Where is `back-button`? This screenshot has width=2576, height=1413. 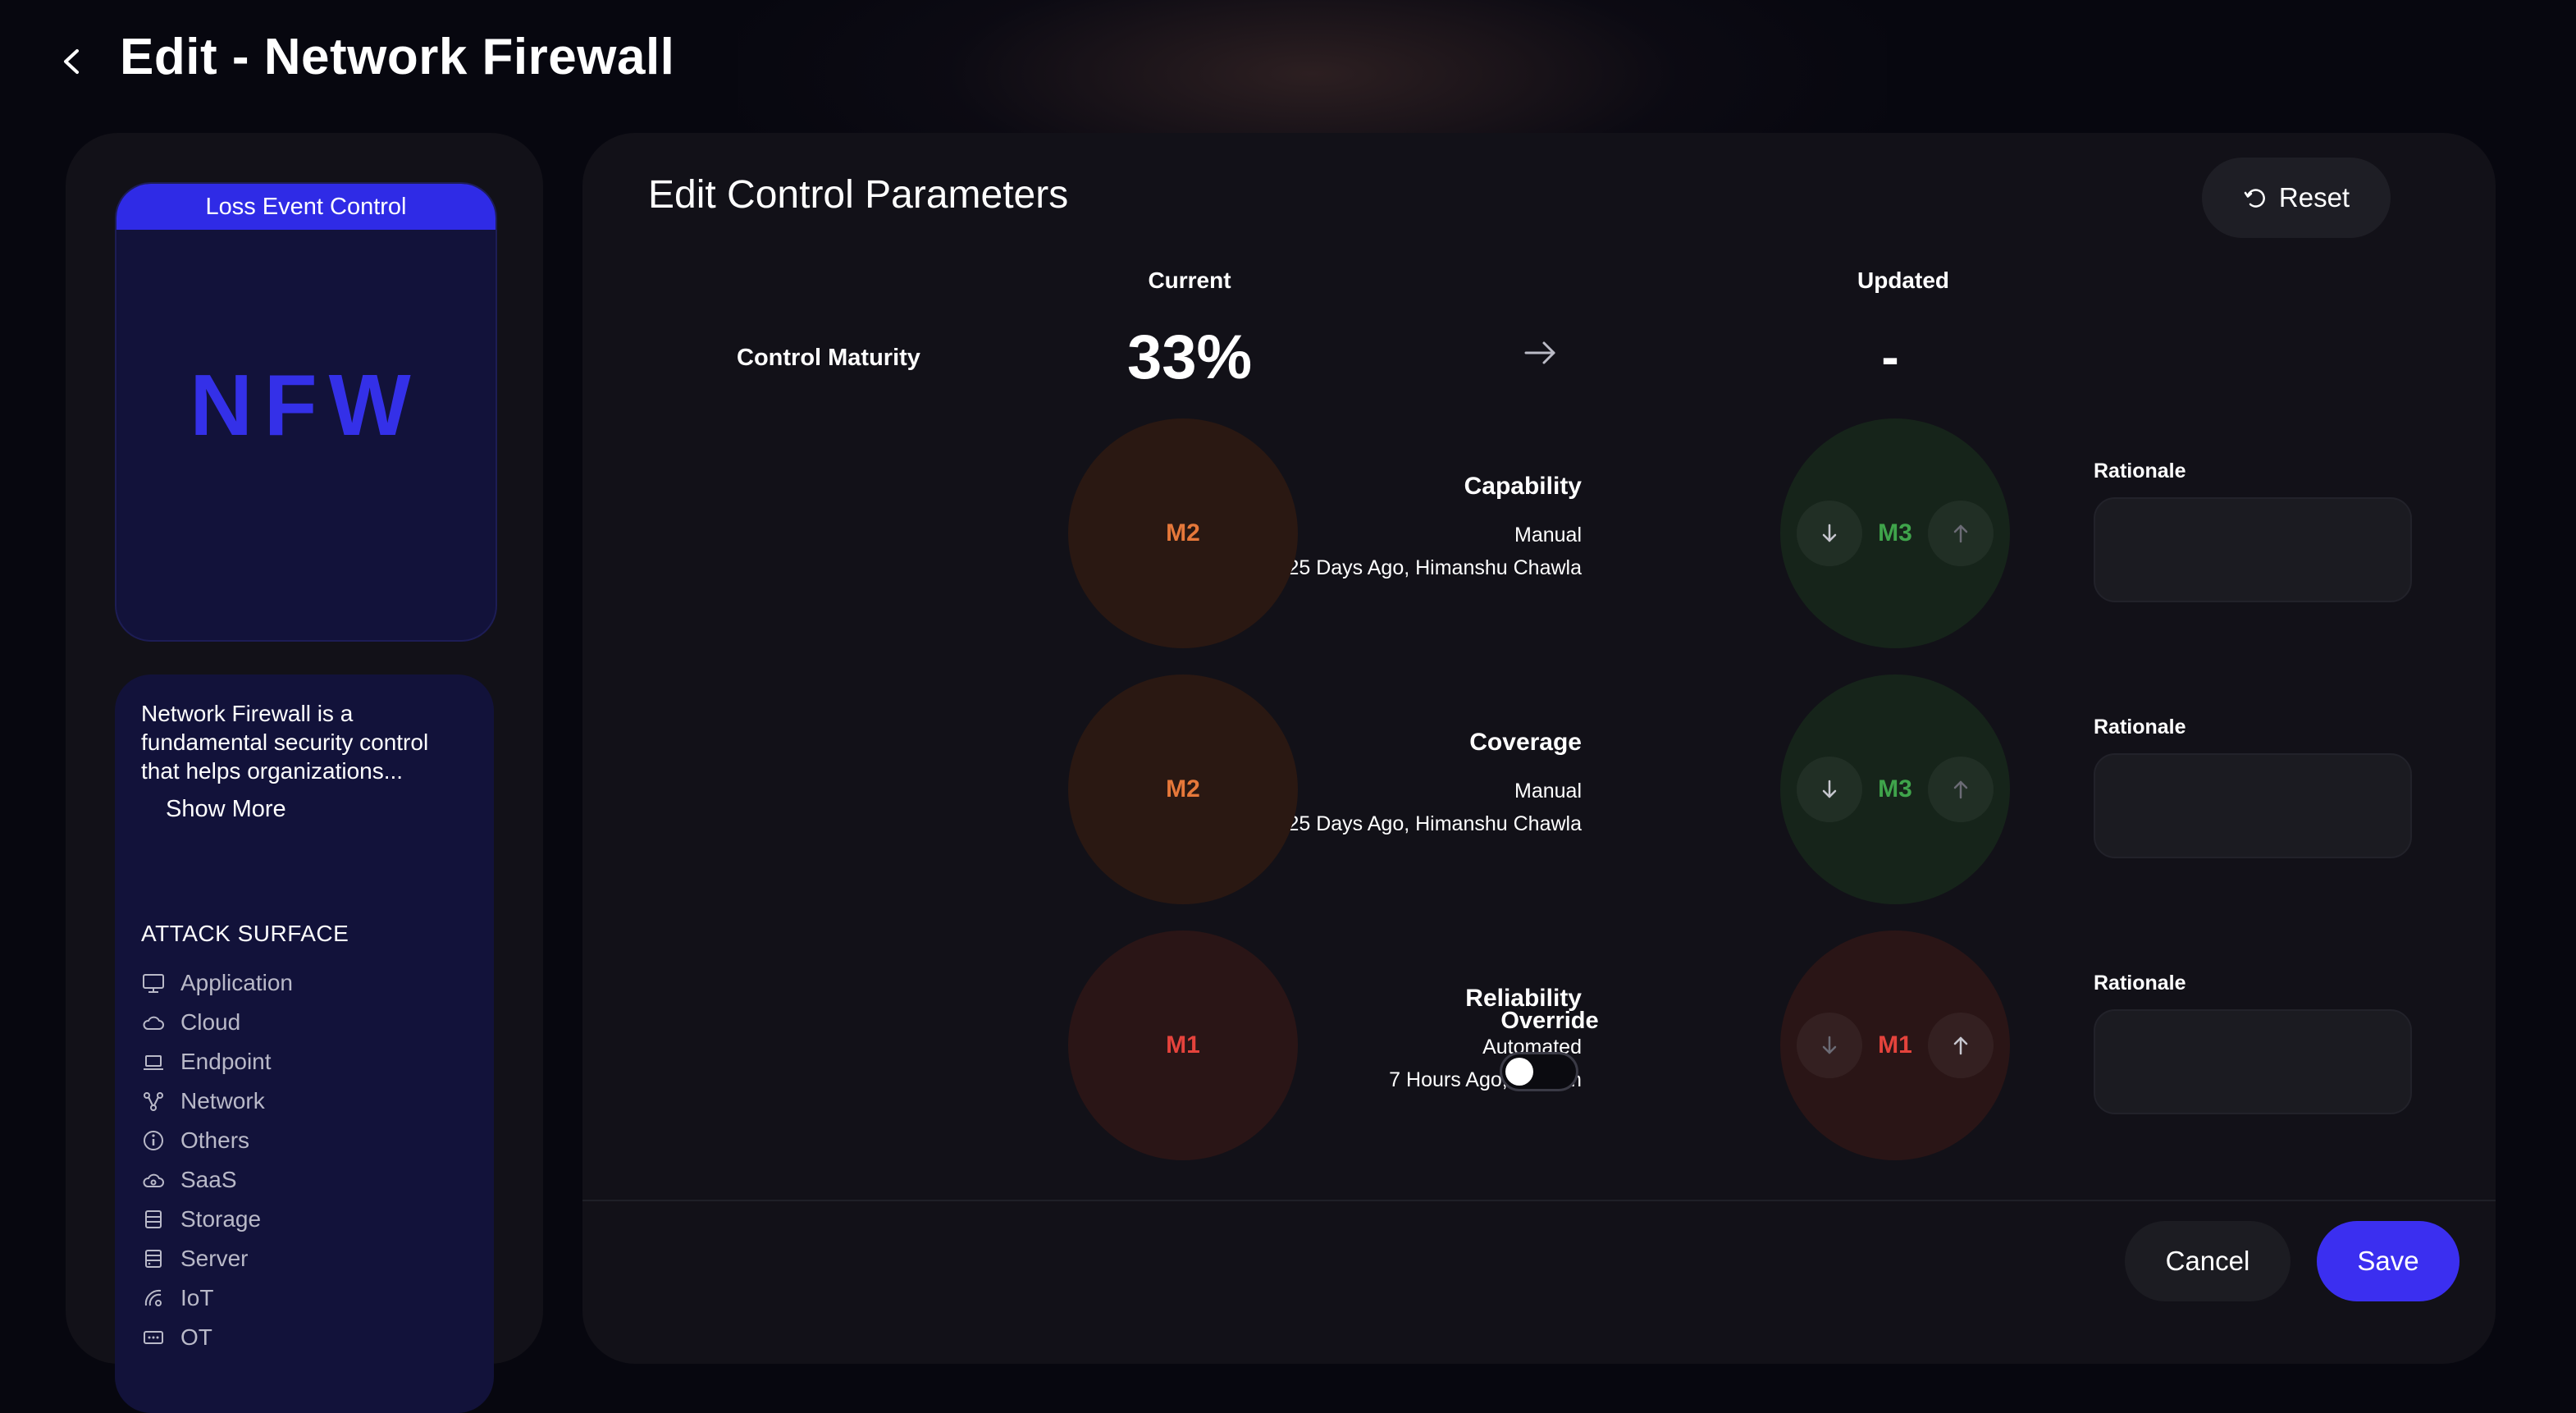
back-button is located at coordinates (73, 61).